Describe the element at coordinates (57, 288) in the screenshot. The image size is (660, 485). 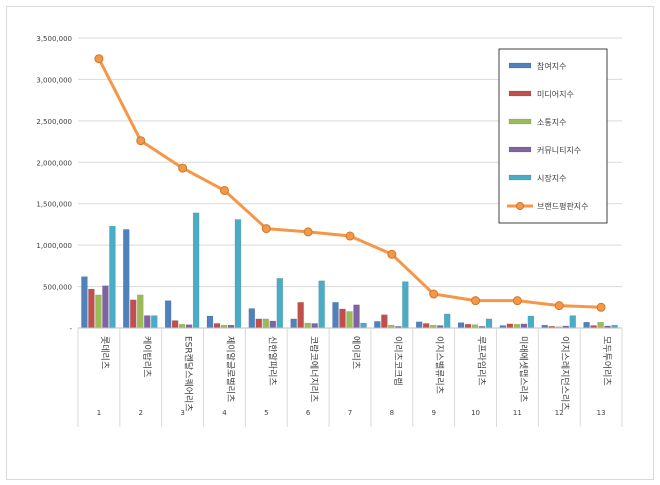
I see `y-tick-label: 500,000` at that location.